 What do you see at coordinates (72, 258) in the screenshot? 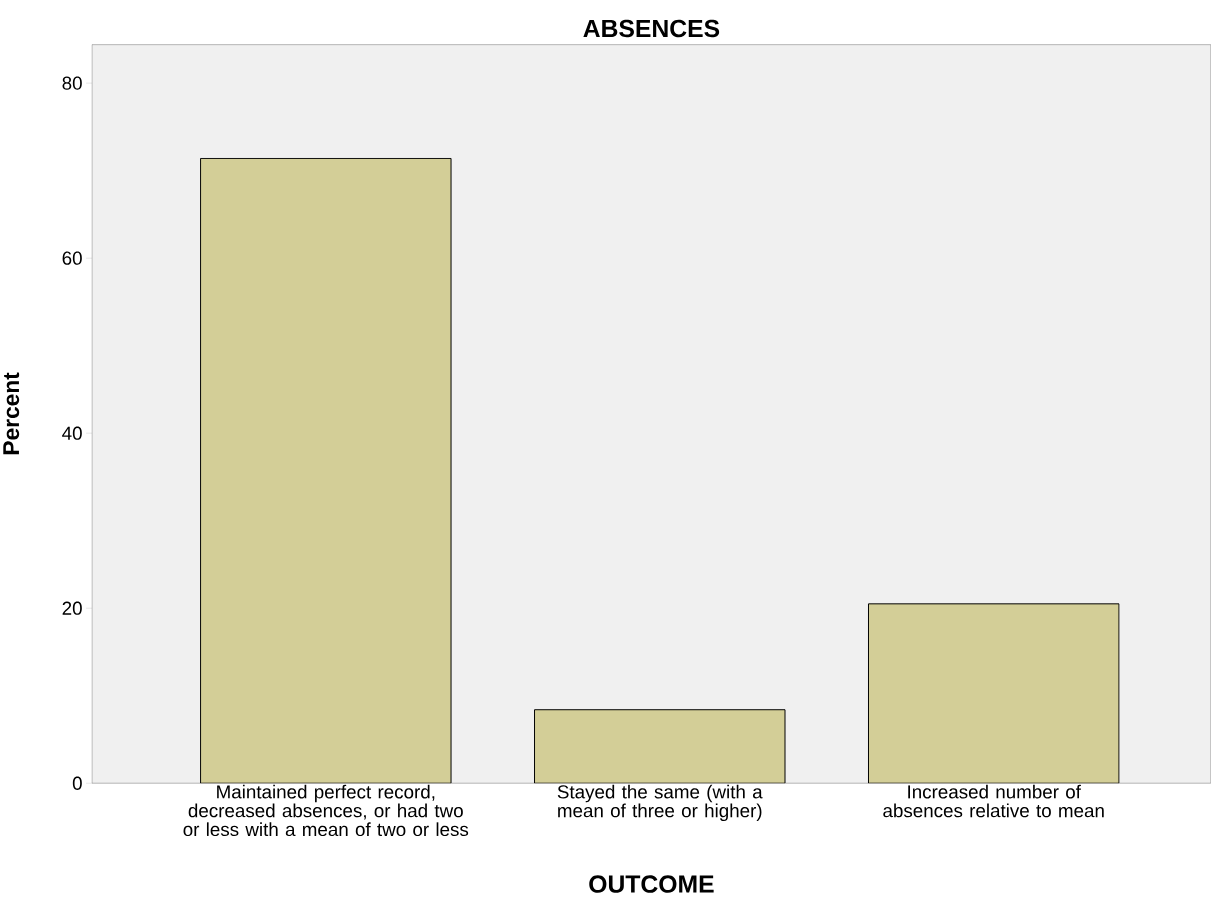
I see `y-tick-label: 60` at bounding box center [72, 258].